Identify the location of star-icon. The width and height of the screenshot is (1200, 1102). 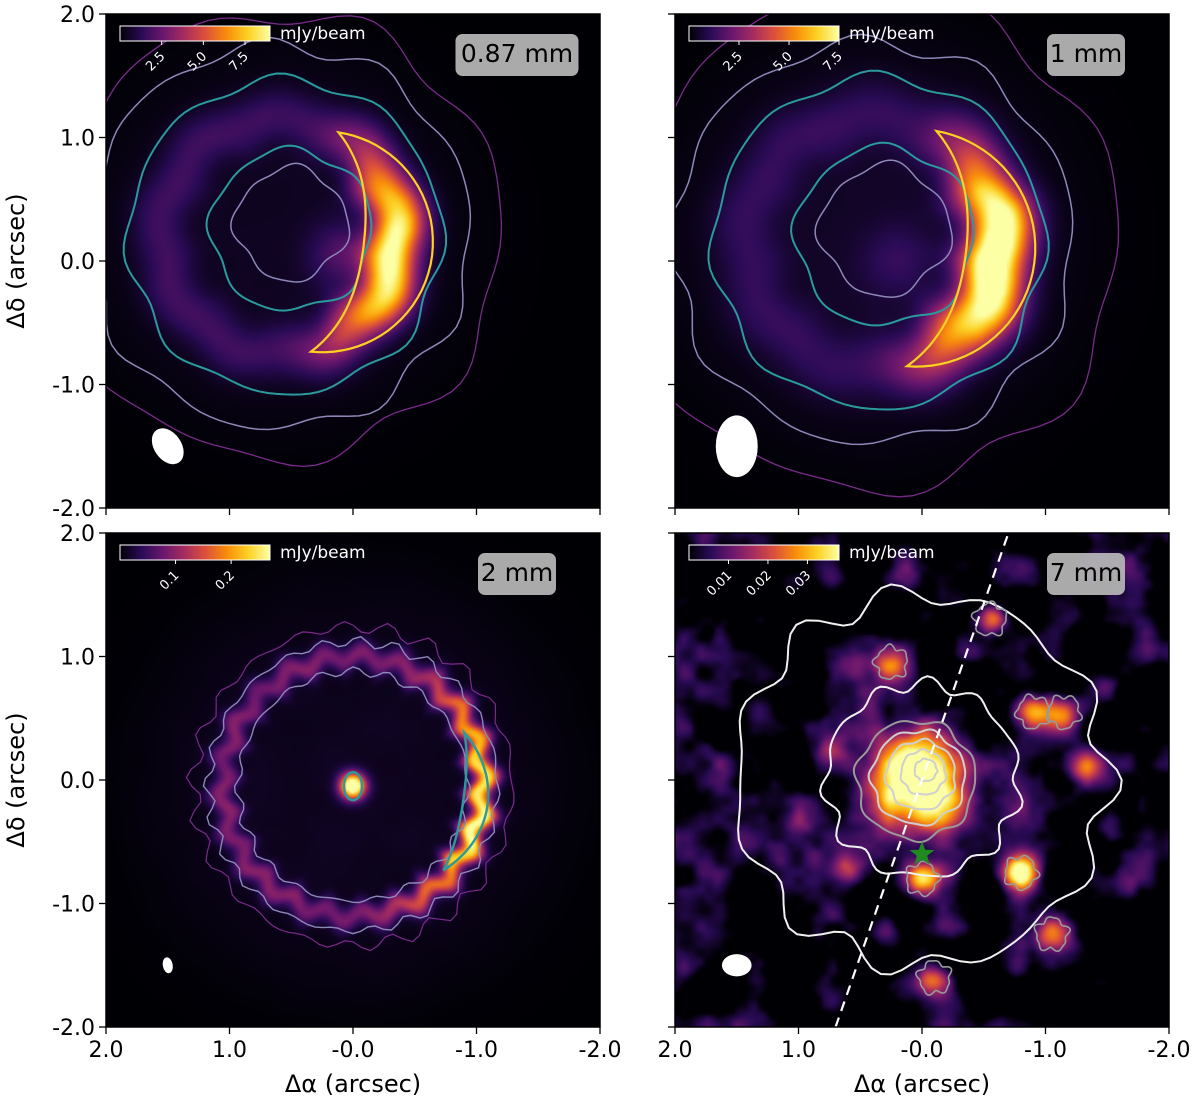
(922, 853).